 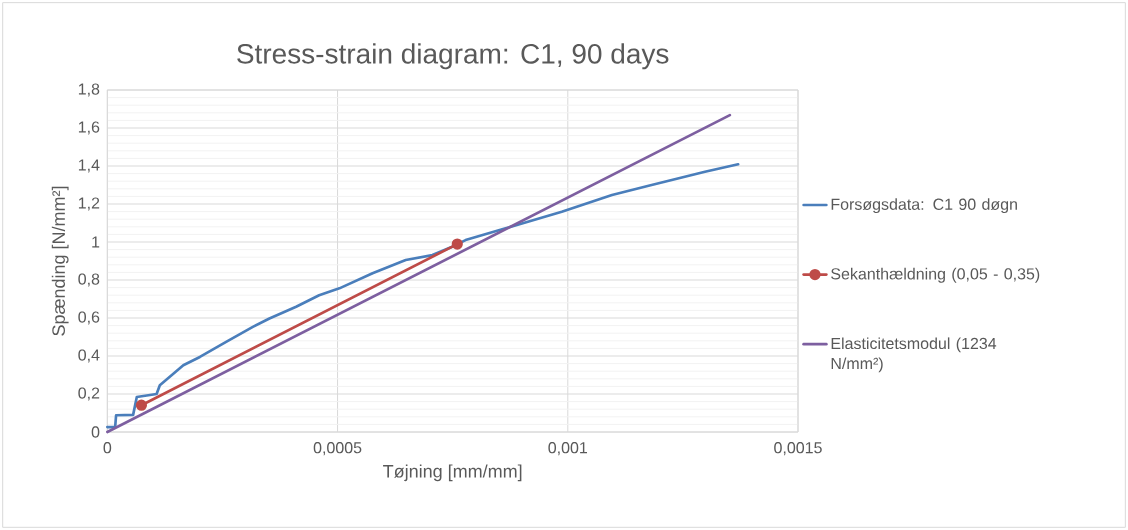 I want to click on legend-label: Sekanthældning (0,05 - 0,35), so click(x=935, y=275).